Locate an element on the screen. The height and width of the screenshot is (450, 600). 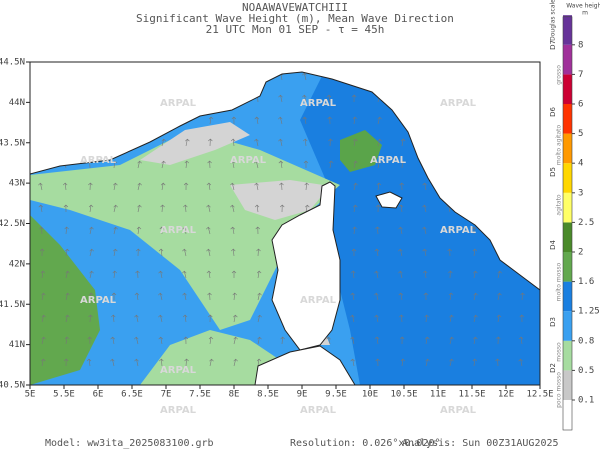
title: NOAAWAVEWATCHIII is located at coordinates (295, 7).